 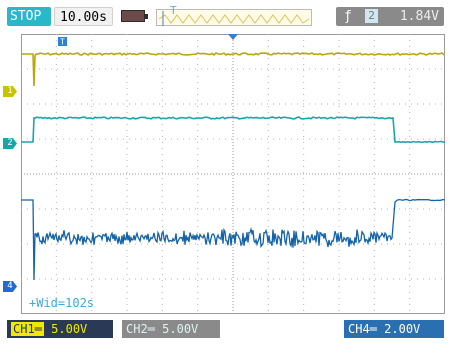 I want to click on ch2-scale-readout: CH2═ 5.00V, so click(x=171, y=329).